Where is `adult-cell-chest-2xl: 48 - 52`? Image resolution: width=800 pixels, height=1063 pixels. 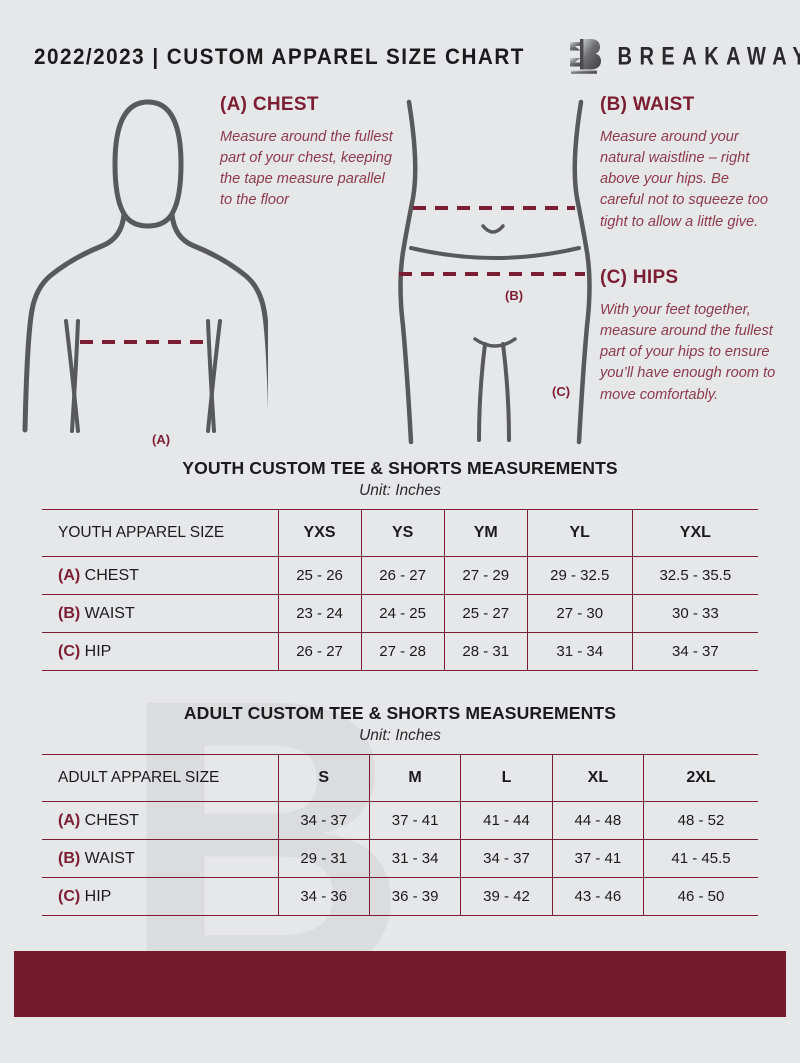
adult-cell-chest-2xl: 48 - 52 is located at coordinates (700, 820).